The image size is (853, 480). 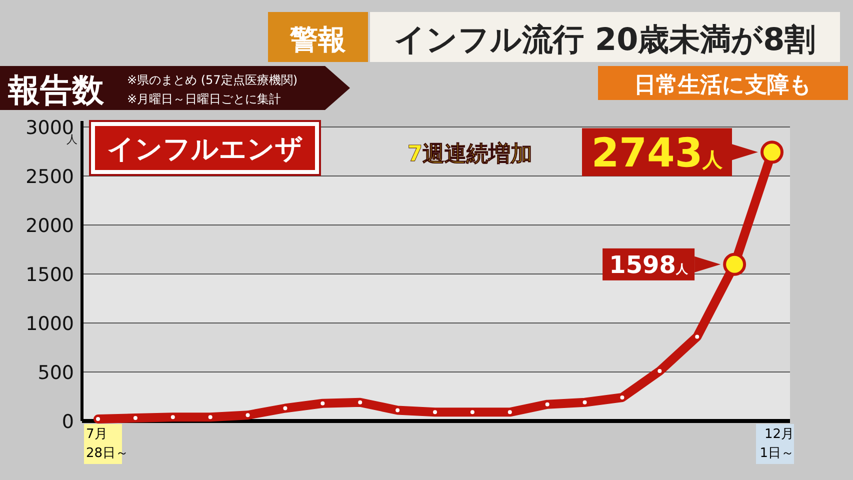 I want to click on y-tick-label: 2500, so click(x=50, y=177).